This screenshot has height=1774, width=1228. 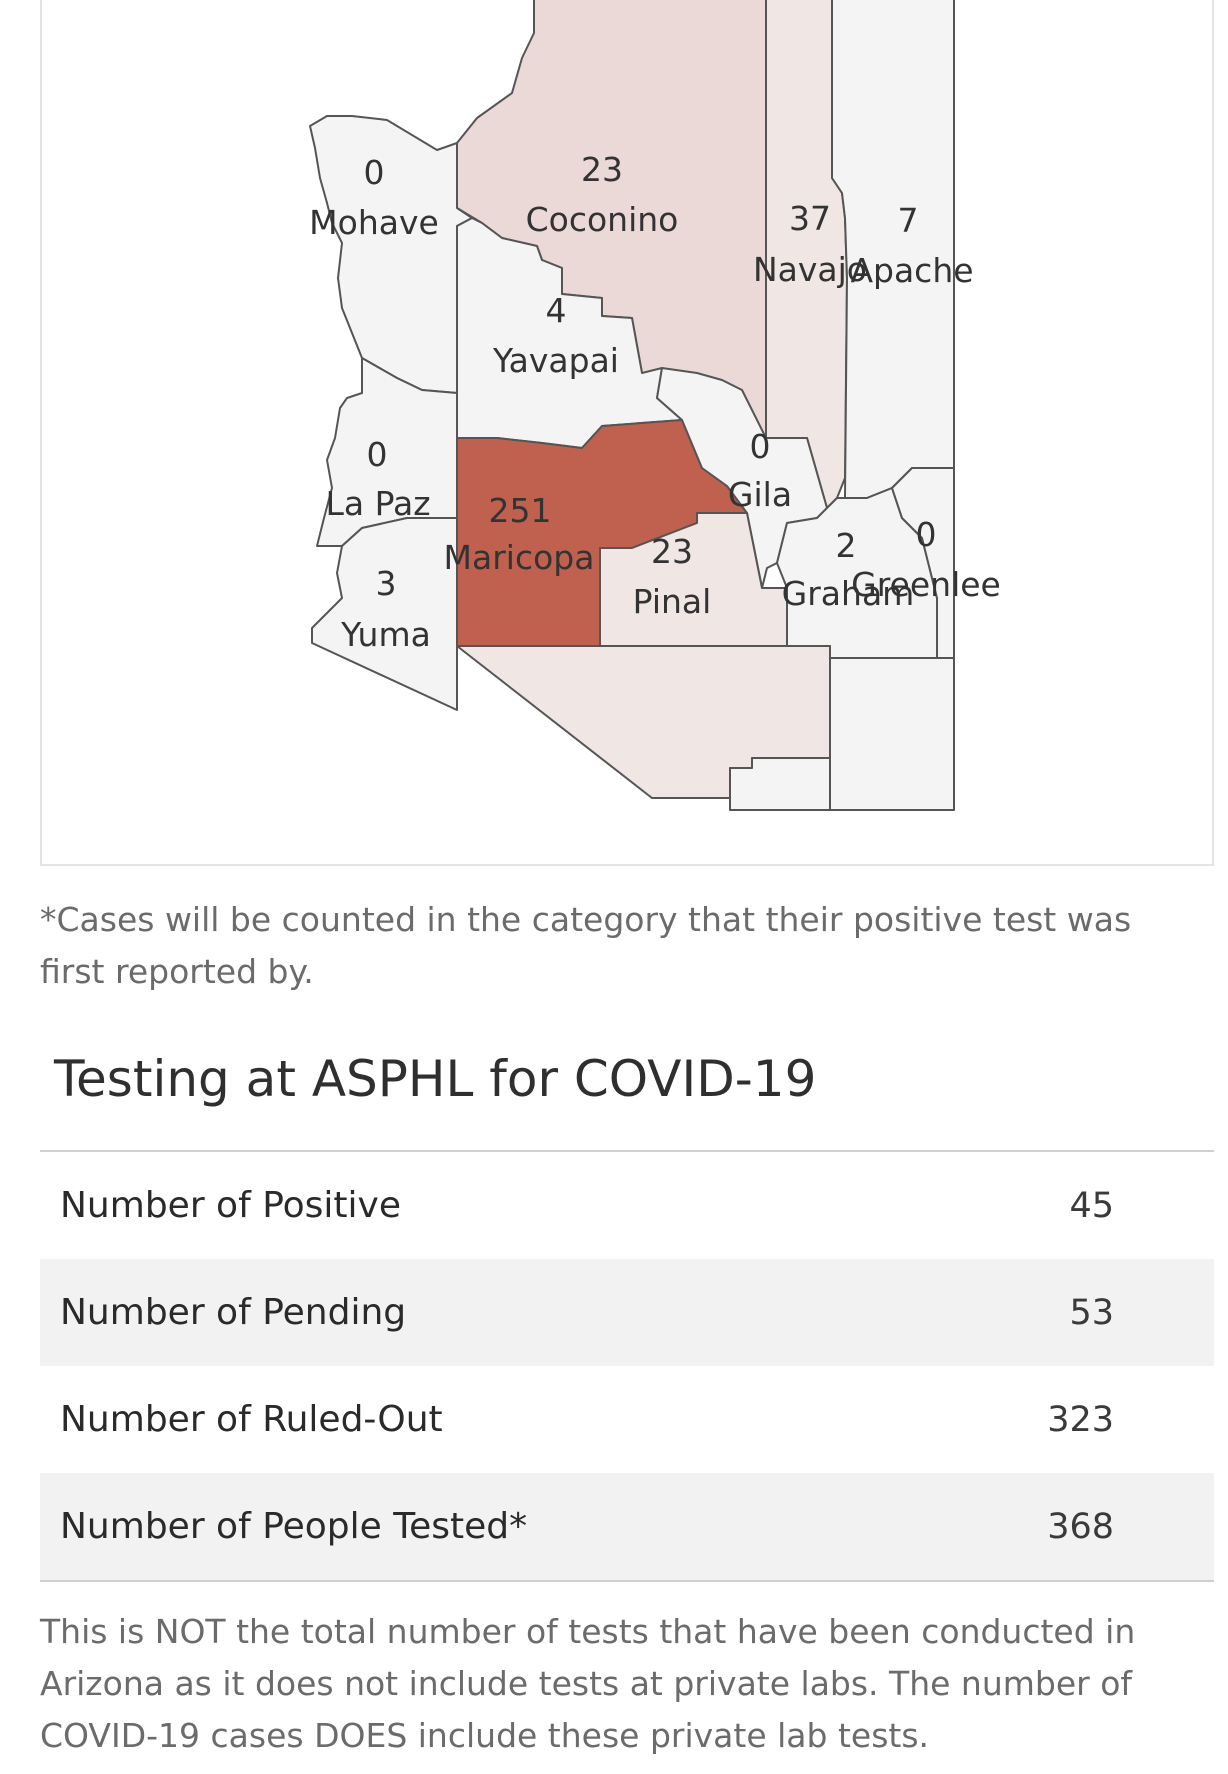 What do you see at coordinates (520, 510) in the screenshot?
I see `maricopa-count: 251` at bounding box center [520, 510].